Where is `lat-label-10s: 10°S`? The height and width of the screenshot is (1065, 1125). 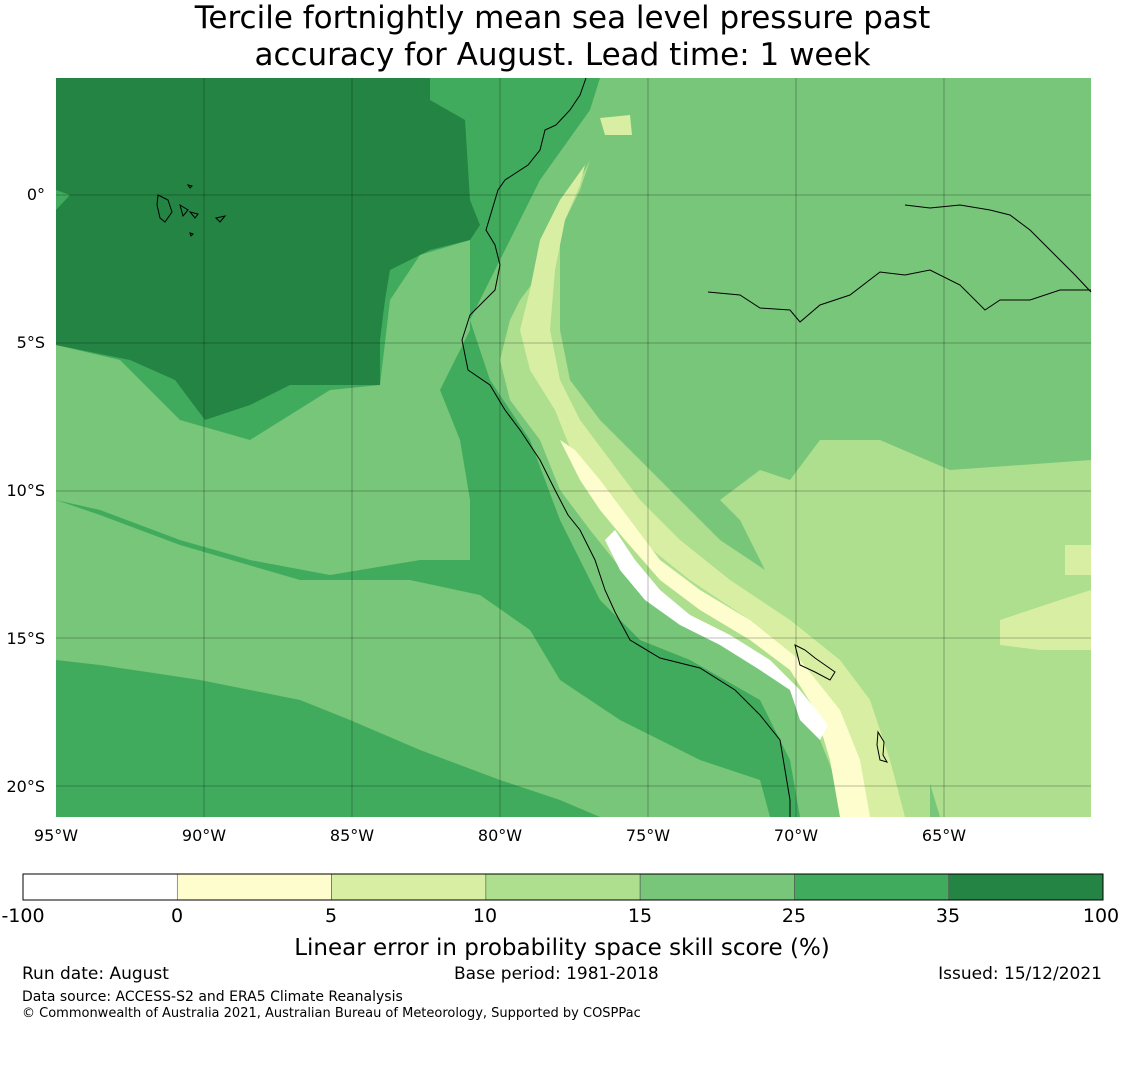 lat-label-10s: 10°S is located at coordinates (25, 490).